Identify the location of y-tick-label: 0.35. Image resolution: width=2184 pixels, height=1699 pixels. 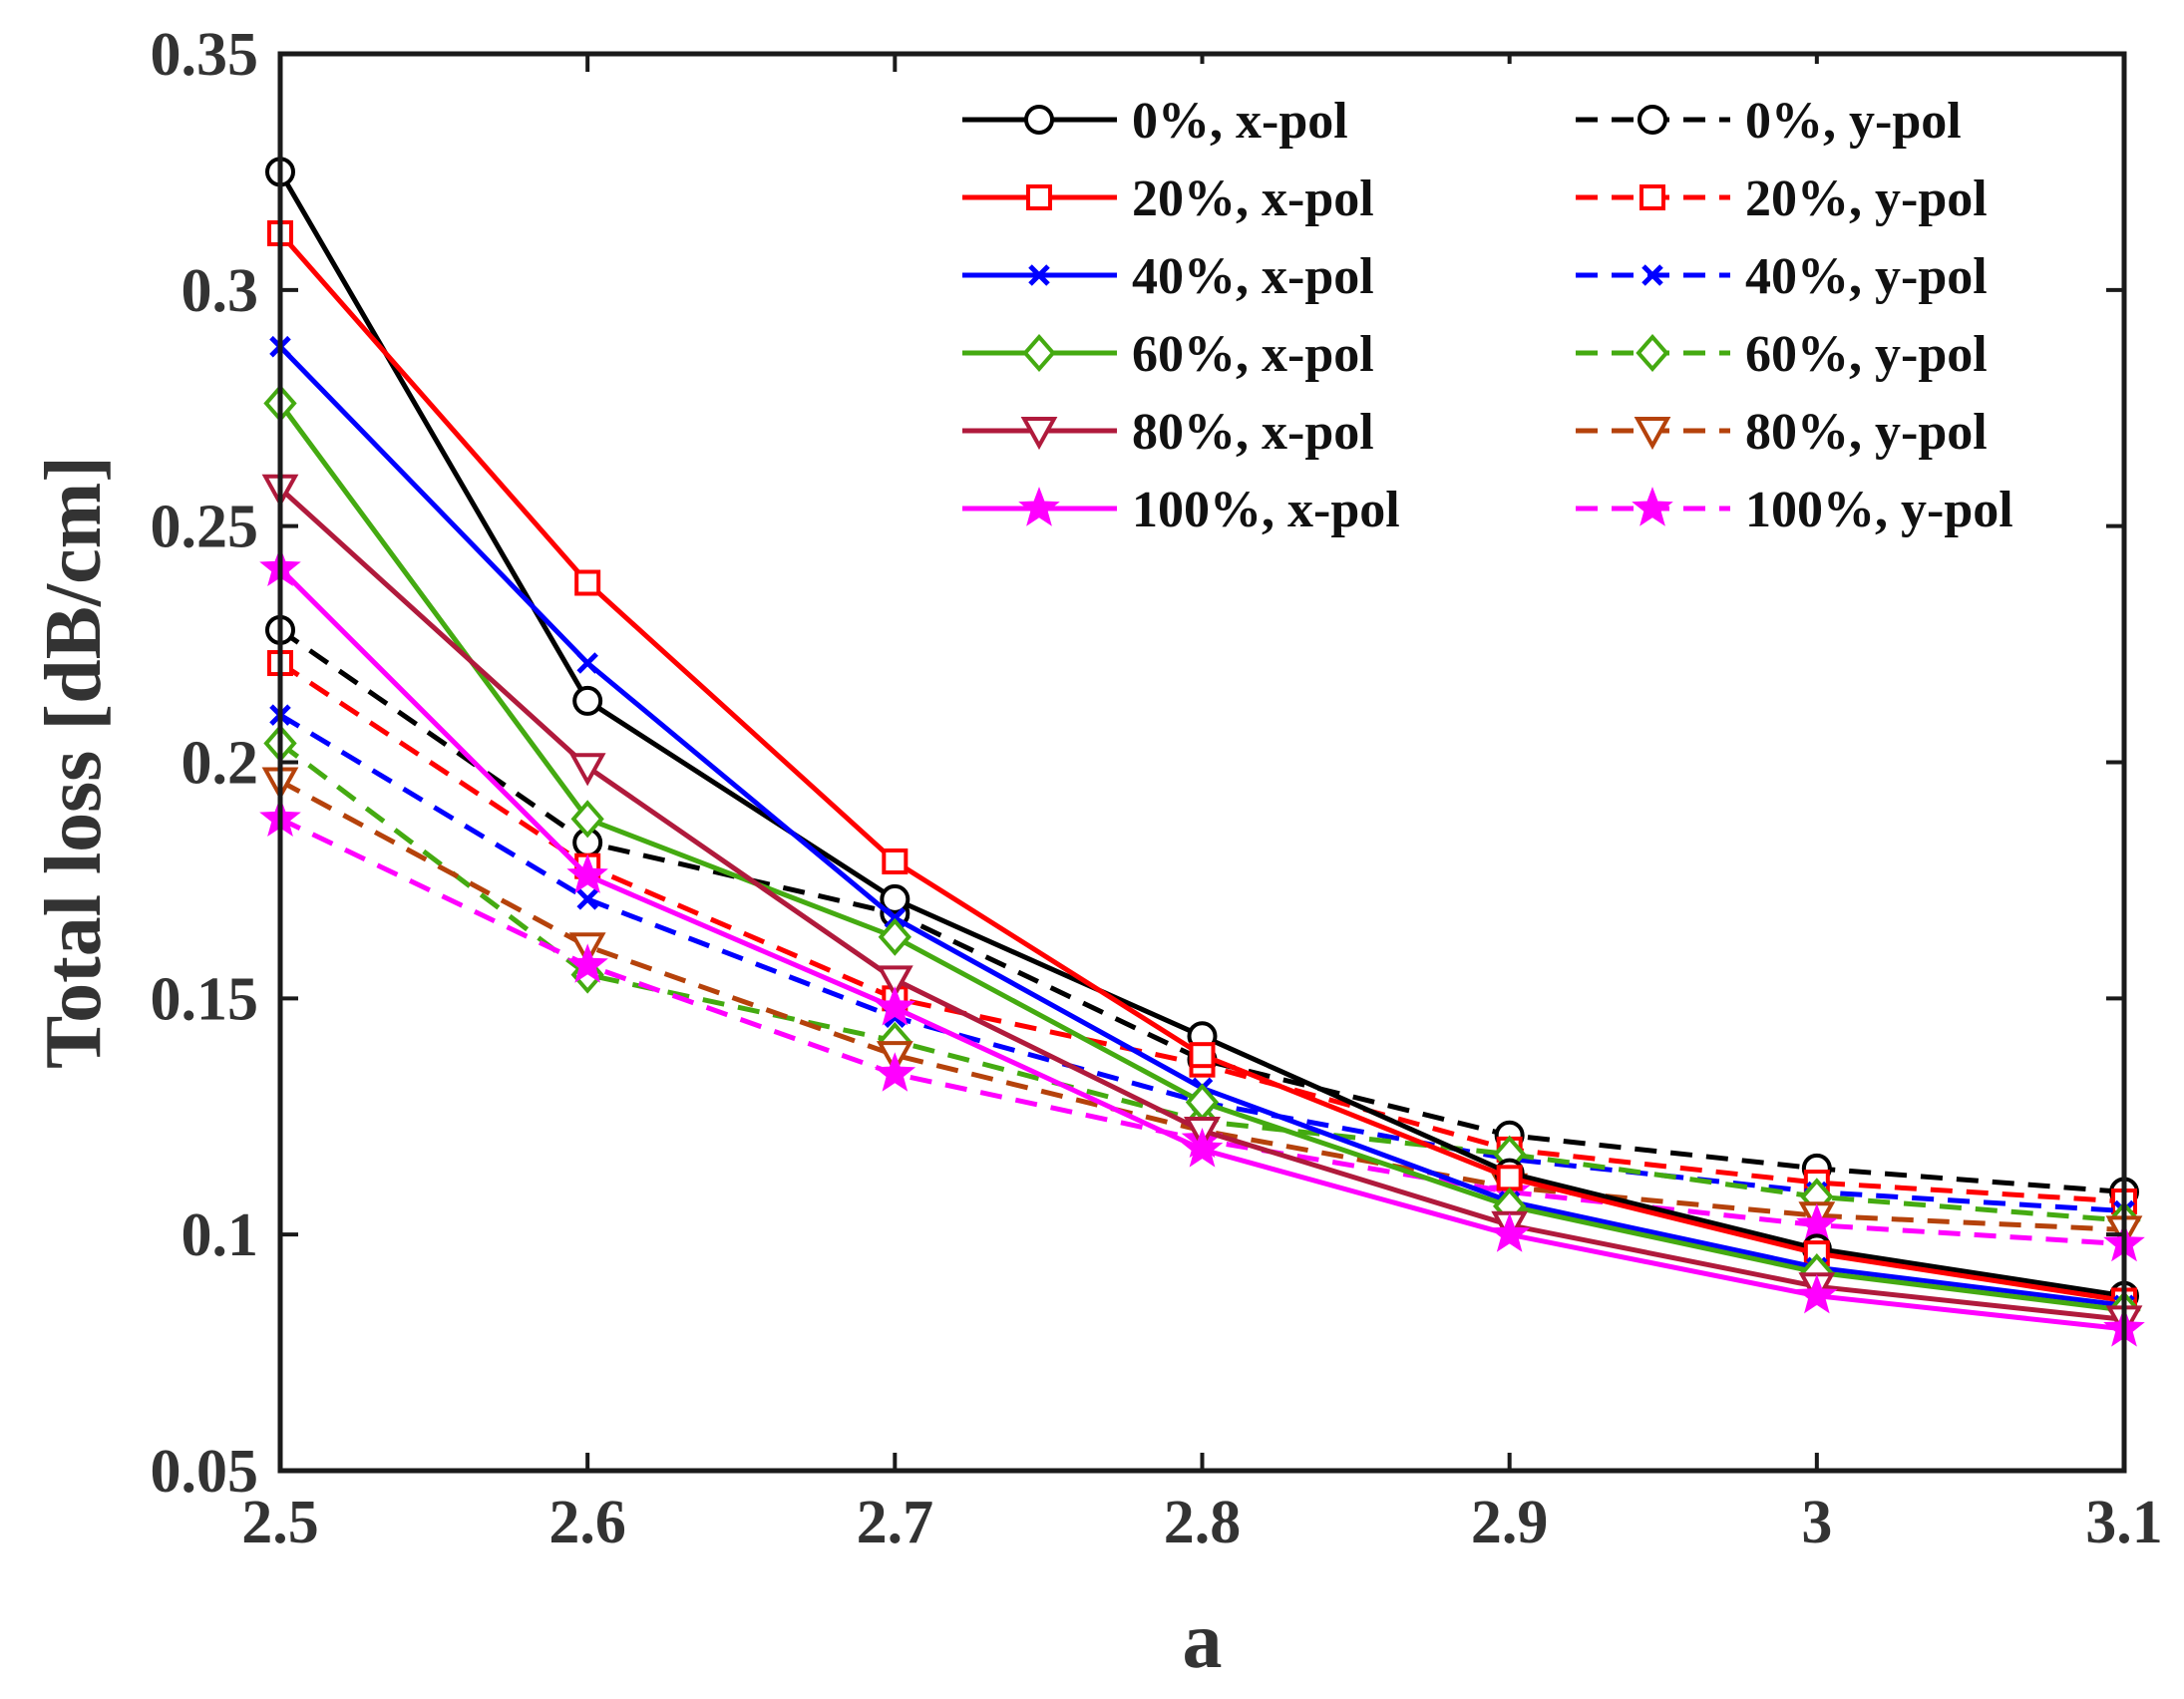
(205, 55).